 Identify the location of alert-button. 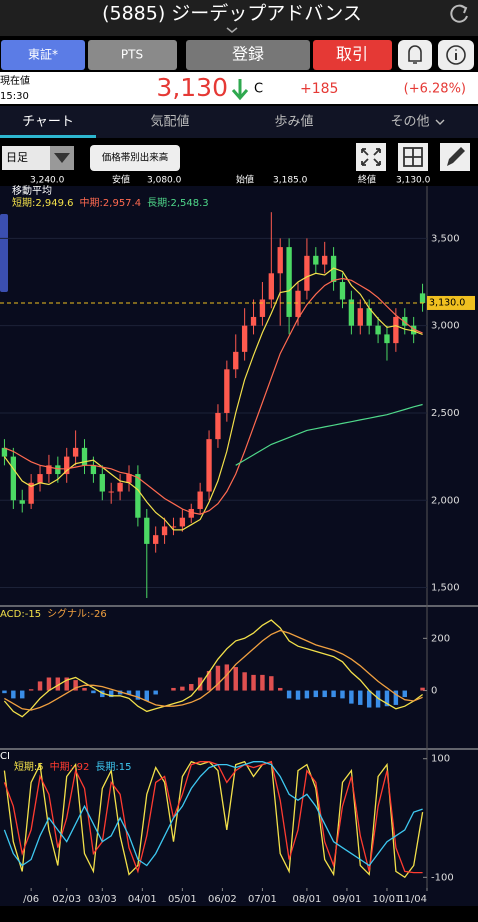
(415, 55).